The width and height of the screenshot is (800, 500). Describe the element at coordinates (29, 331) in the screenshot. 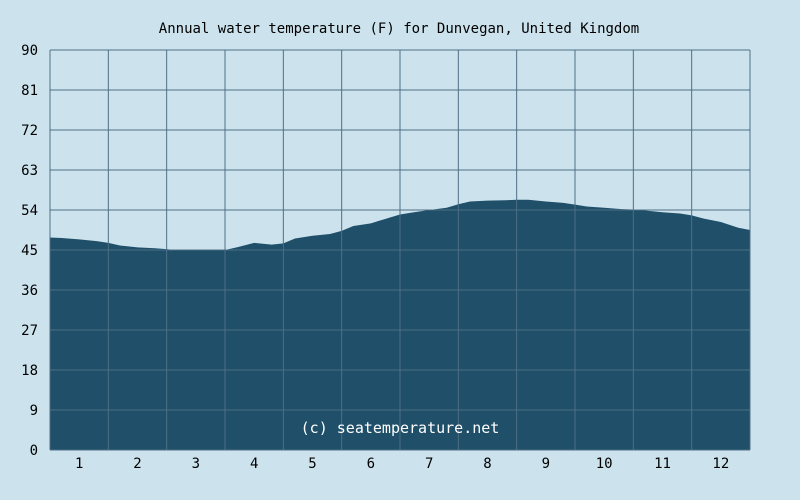

I see `y-tick-label: 27` at that location.